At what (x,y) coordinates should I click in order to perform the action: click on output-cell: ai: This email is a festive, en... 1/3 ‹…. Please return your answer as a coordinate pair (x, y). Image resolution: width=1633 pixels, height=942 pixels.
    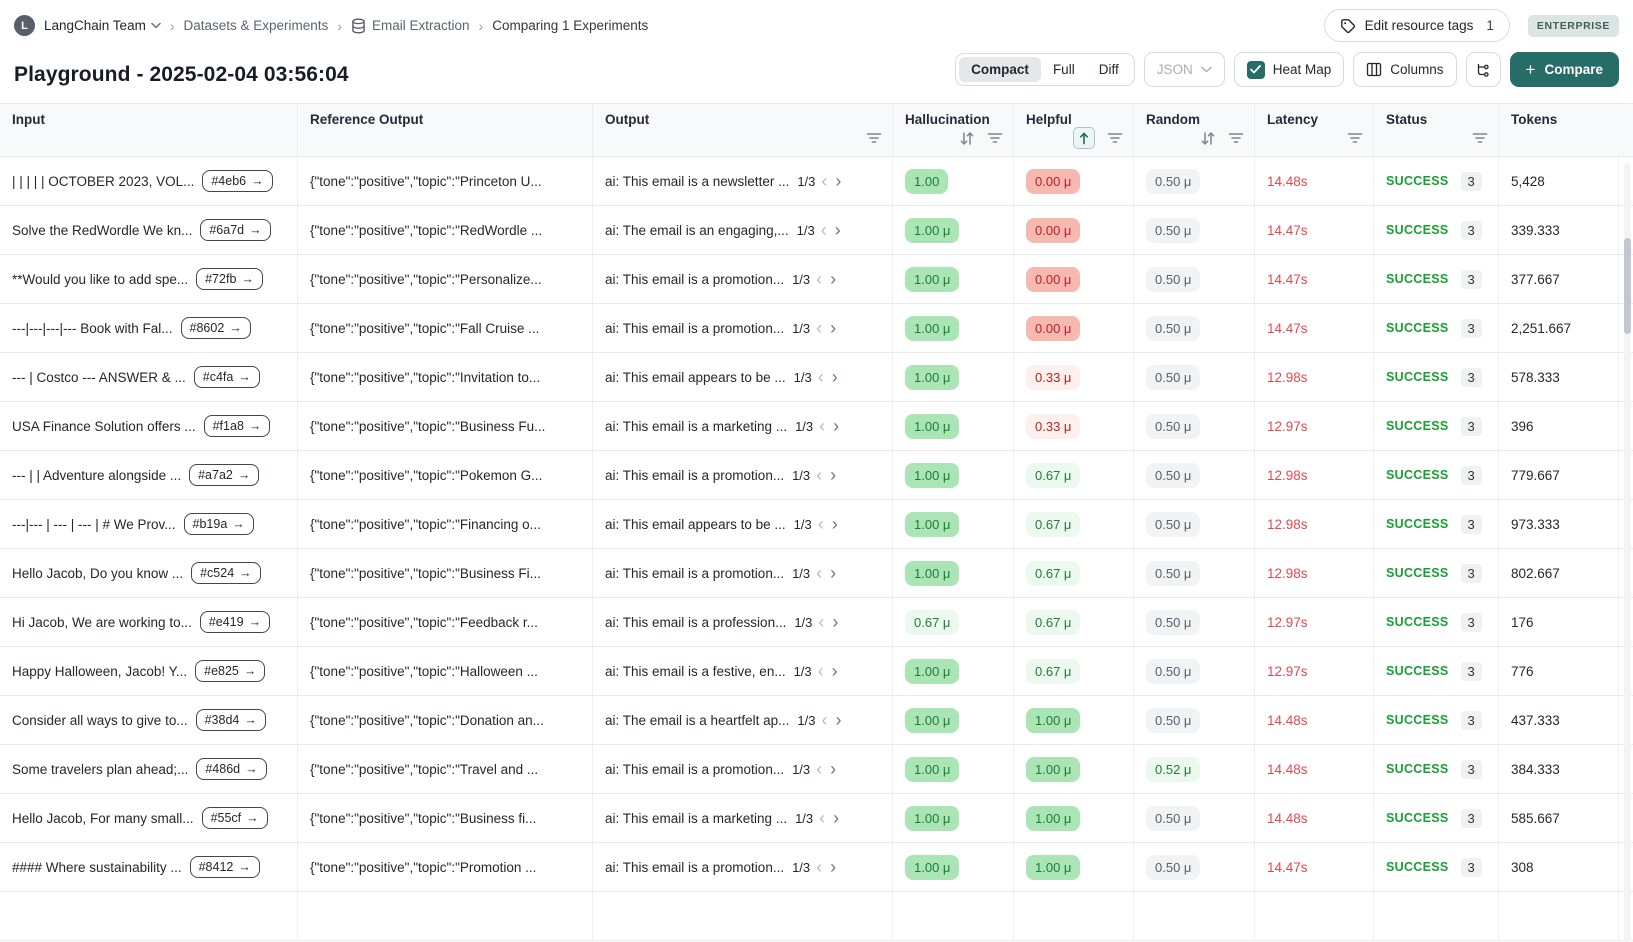
    Looking at the image, I should click on (743, 671).